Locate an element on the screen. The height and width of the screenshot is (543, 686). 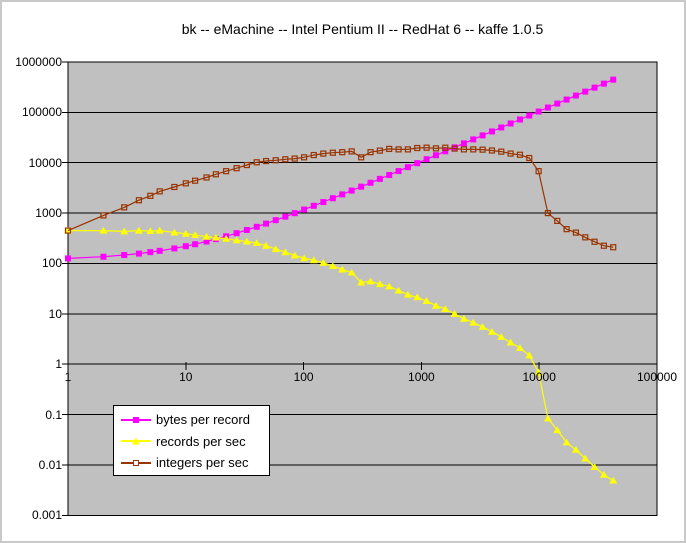
series-line is located at coordinates (340, 197).